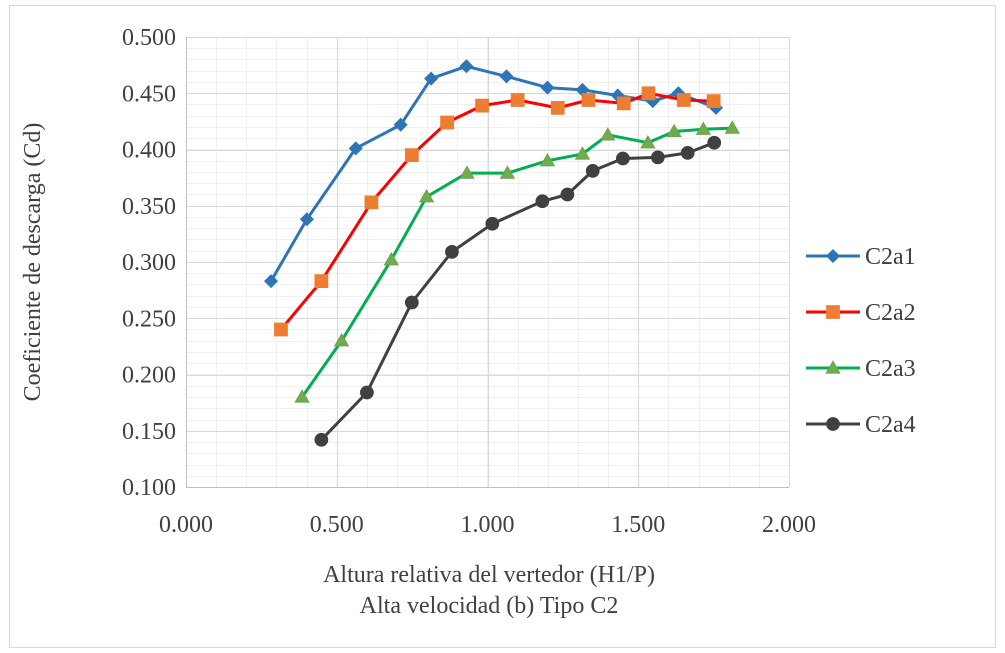 The height and width of the screenshot is (653, 1005). I want to click on y-tick-label: 0.300, so click(149, 263).